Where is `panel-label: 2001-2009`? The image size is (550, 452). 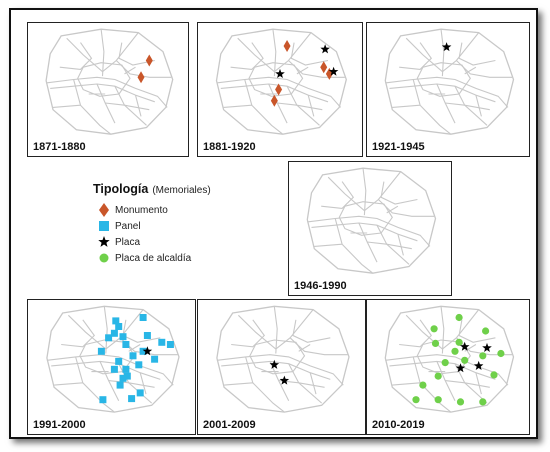 panel-label: 2001-2009 is located at coordinates (229, 425).